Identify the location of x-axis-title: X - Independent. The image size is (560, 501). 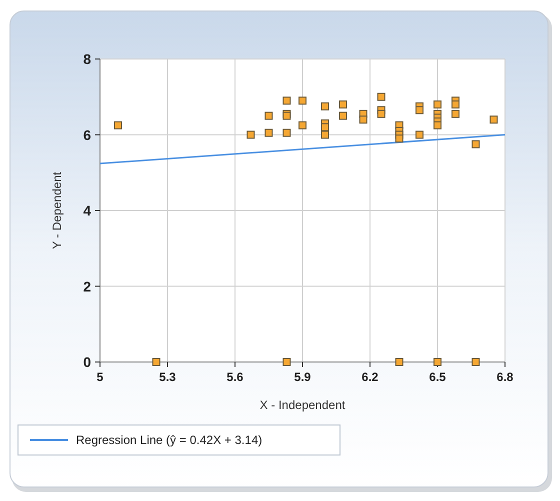
(303, 405).